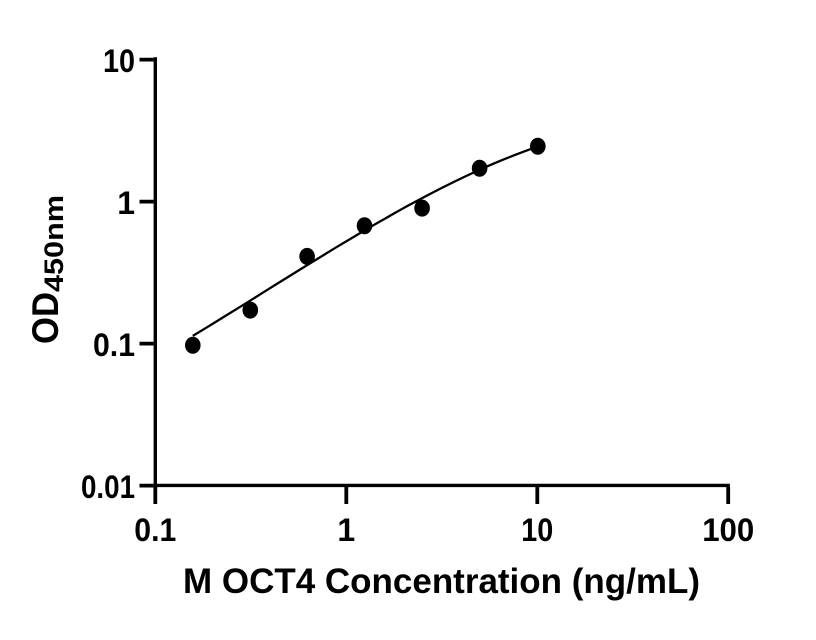 This screenshot has height=640, width=816. What do you see at coordinates (47, 269) in the screenshot?
I see `svg-text: OD450nm` at bounding box center [47, 269].